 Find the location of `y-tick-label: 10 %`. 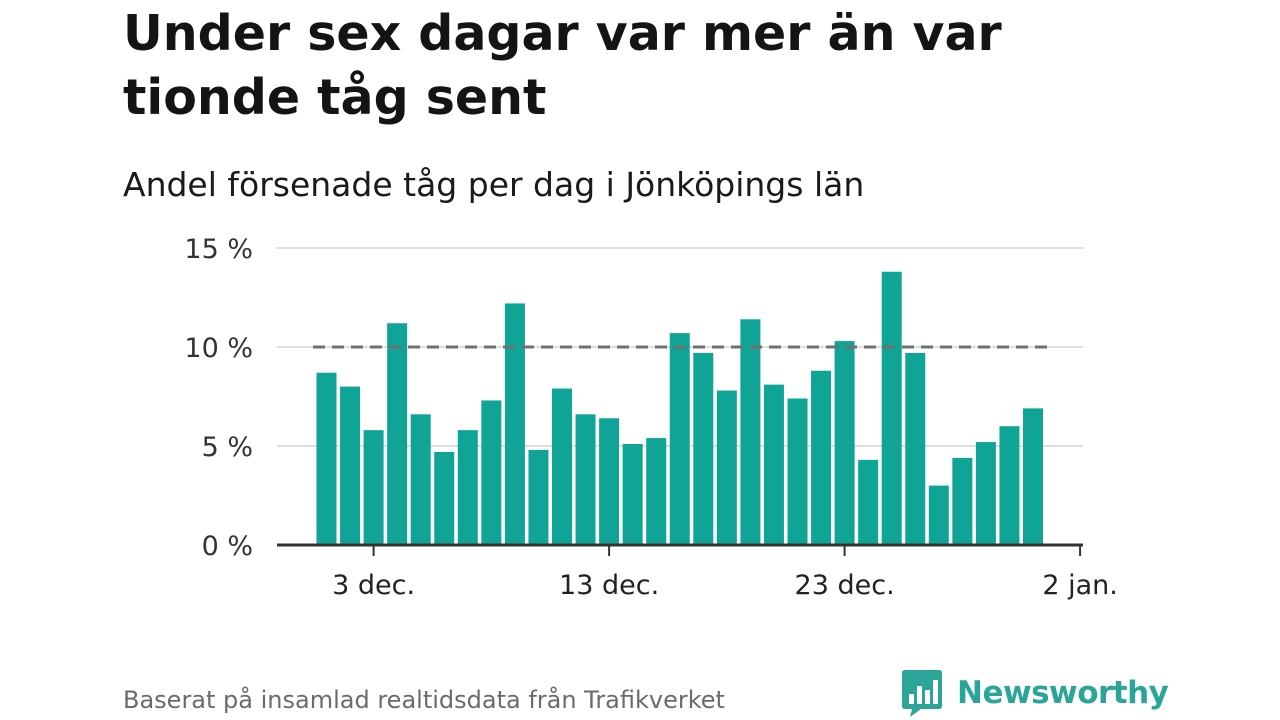

y-tick-label: 10 % is located at coordinates (218, 348).